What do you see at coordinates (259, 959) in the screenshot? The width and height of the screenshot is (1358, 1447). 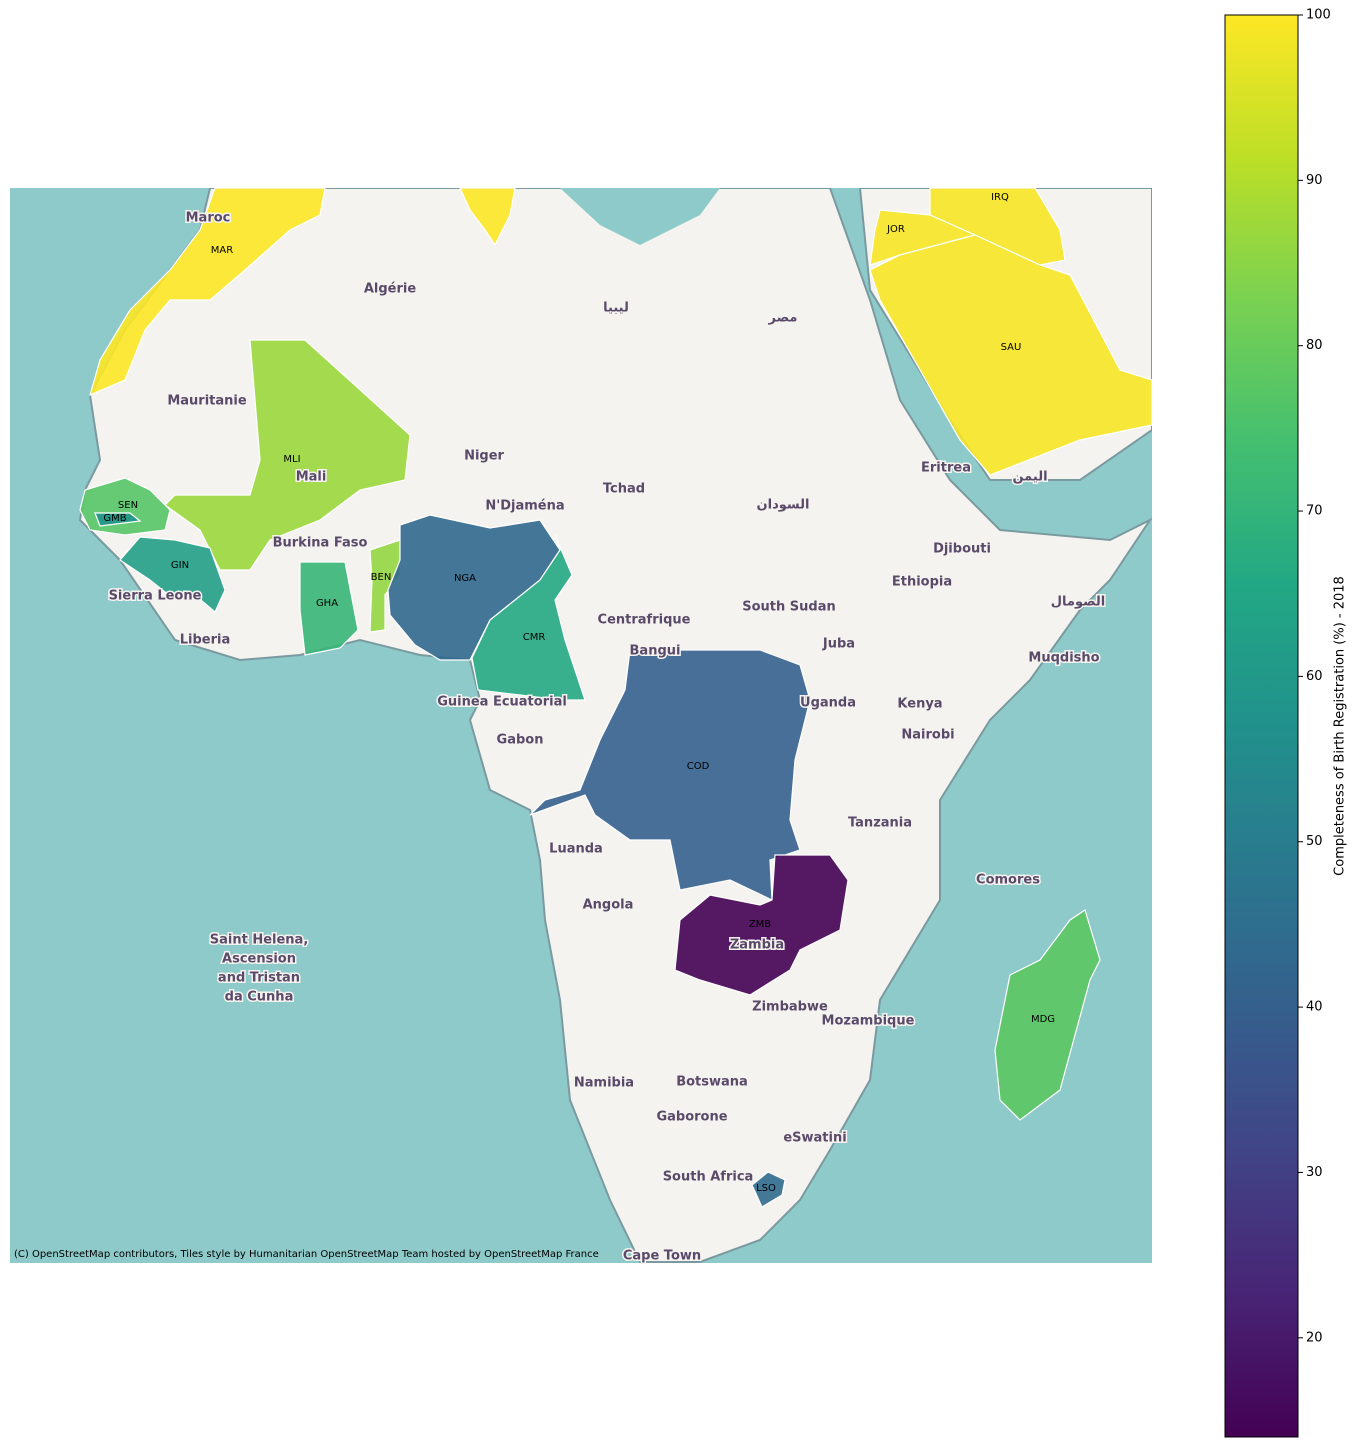 I see `place-label: Ascension` at bounding box center [259, 959].